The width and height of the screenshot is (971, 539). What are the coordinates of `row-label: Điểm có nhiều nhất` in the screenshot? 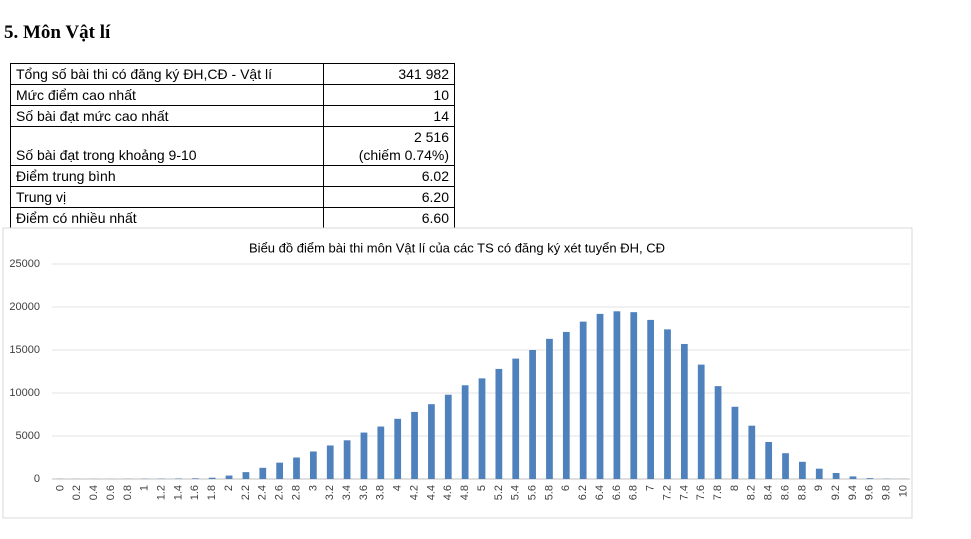 It's located at (167, 218).